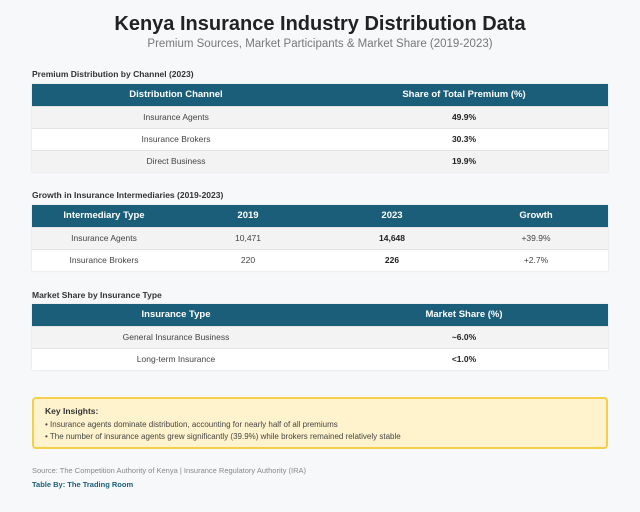 This screenshot has height=512, width=640. Describe the element at coordinates (248, 259) in the screenshot. I see `cell: 220` at that location.